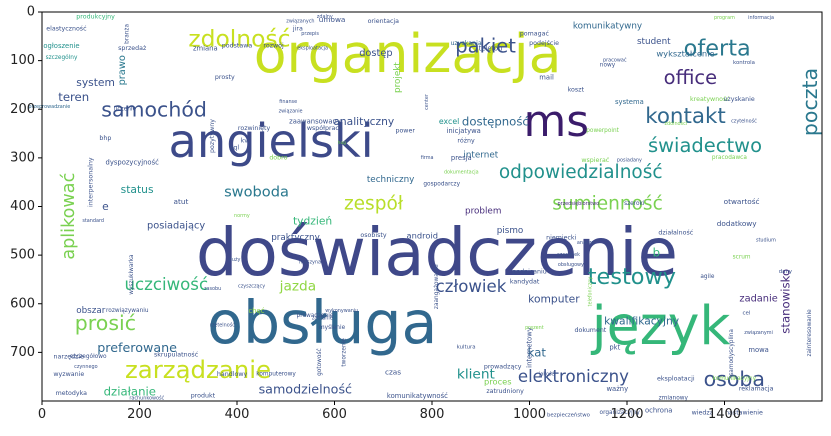 This screenshot has height=436, width=831. What do you see at coordinates (766, 241) in the screenshot?
I see `word-107: studium` at bounding box center [766, 241].